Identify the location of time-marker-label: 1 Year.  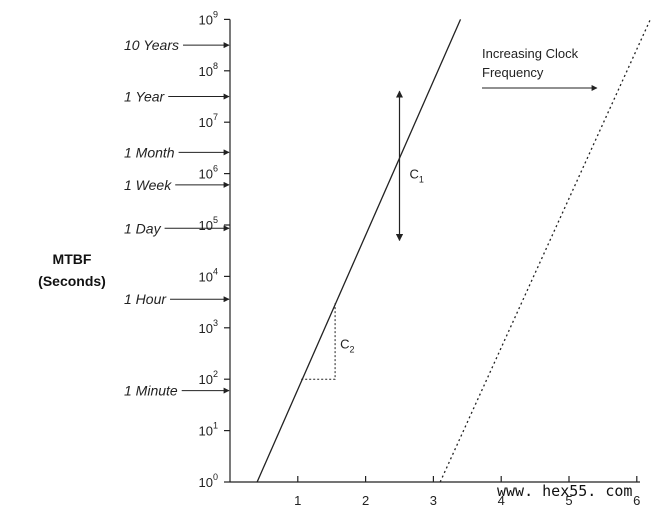
(145, 97).